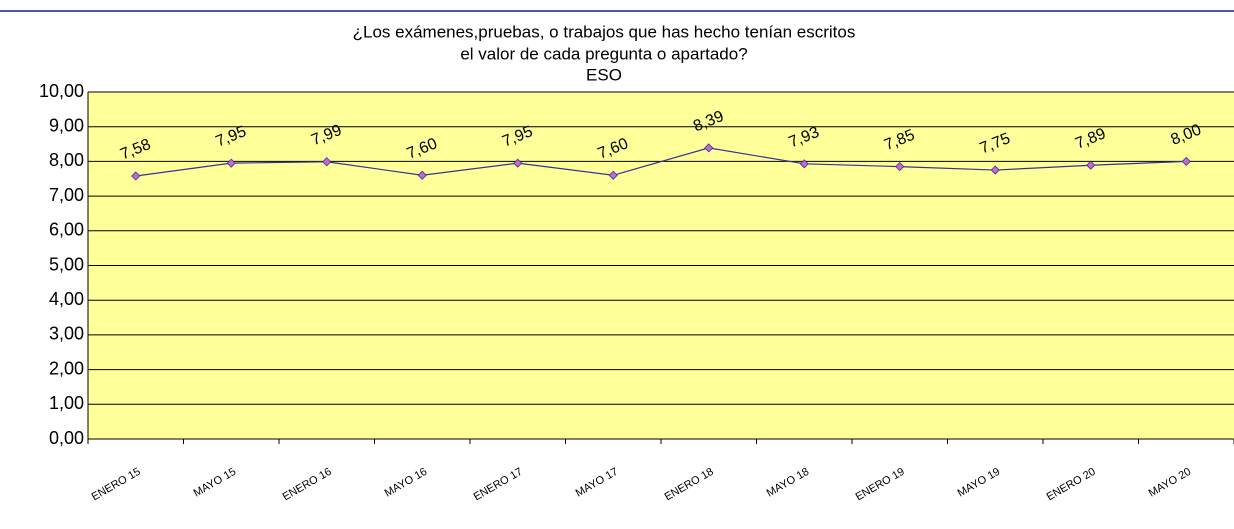 Image resolution: width=1234 pixels, height=529 pixels. Describe the element at coordinates (1170, 483) in the screenshot. I see `x-tick-label: MAYO 20` at that location.